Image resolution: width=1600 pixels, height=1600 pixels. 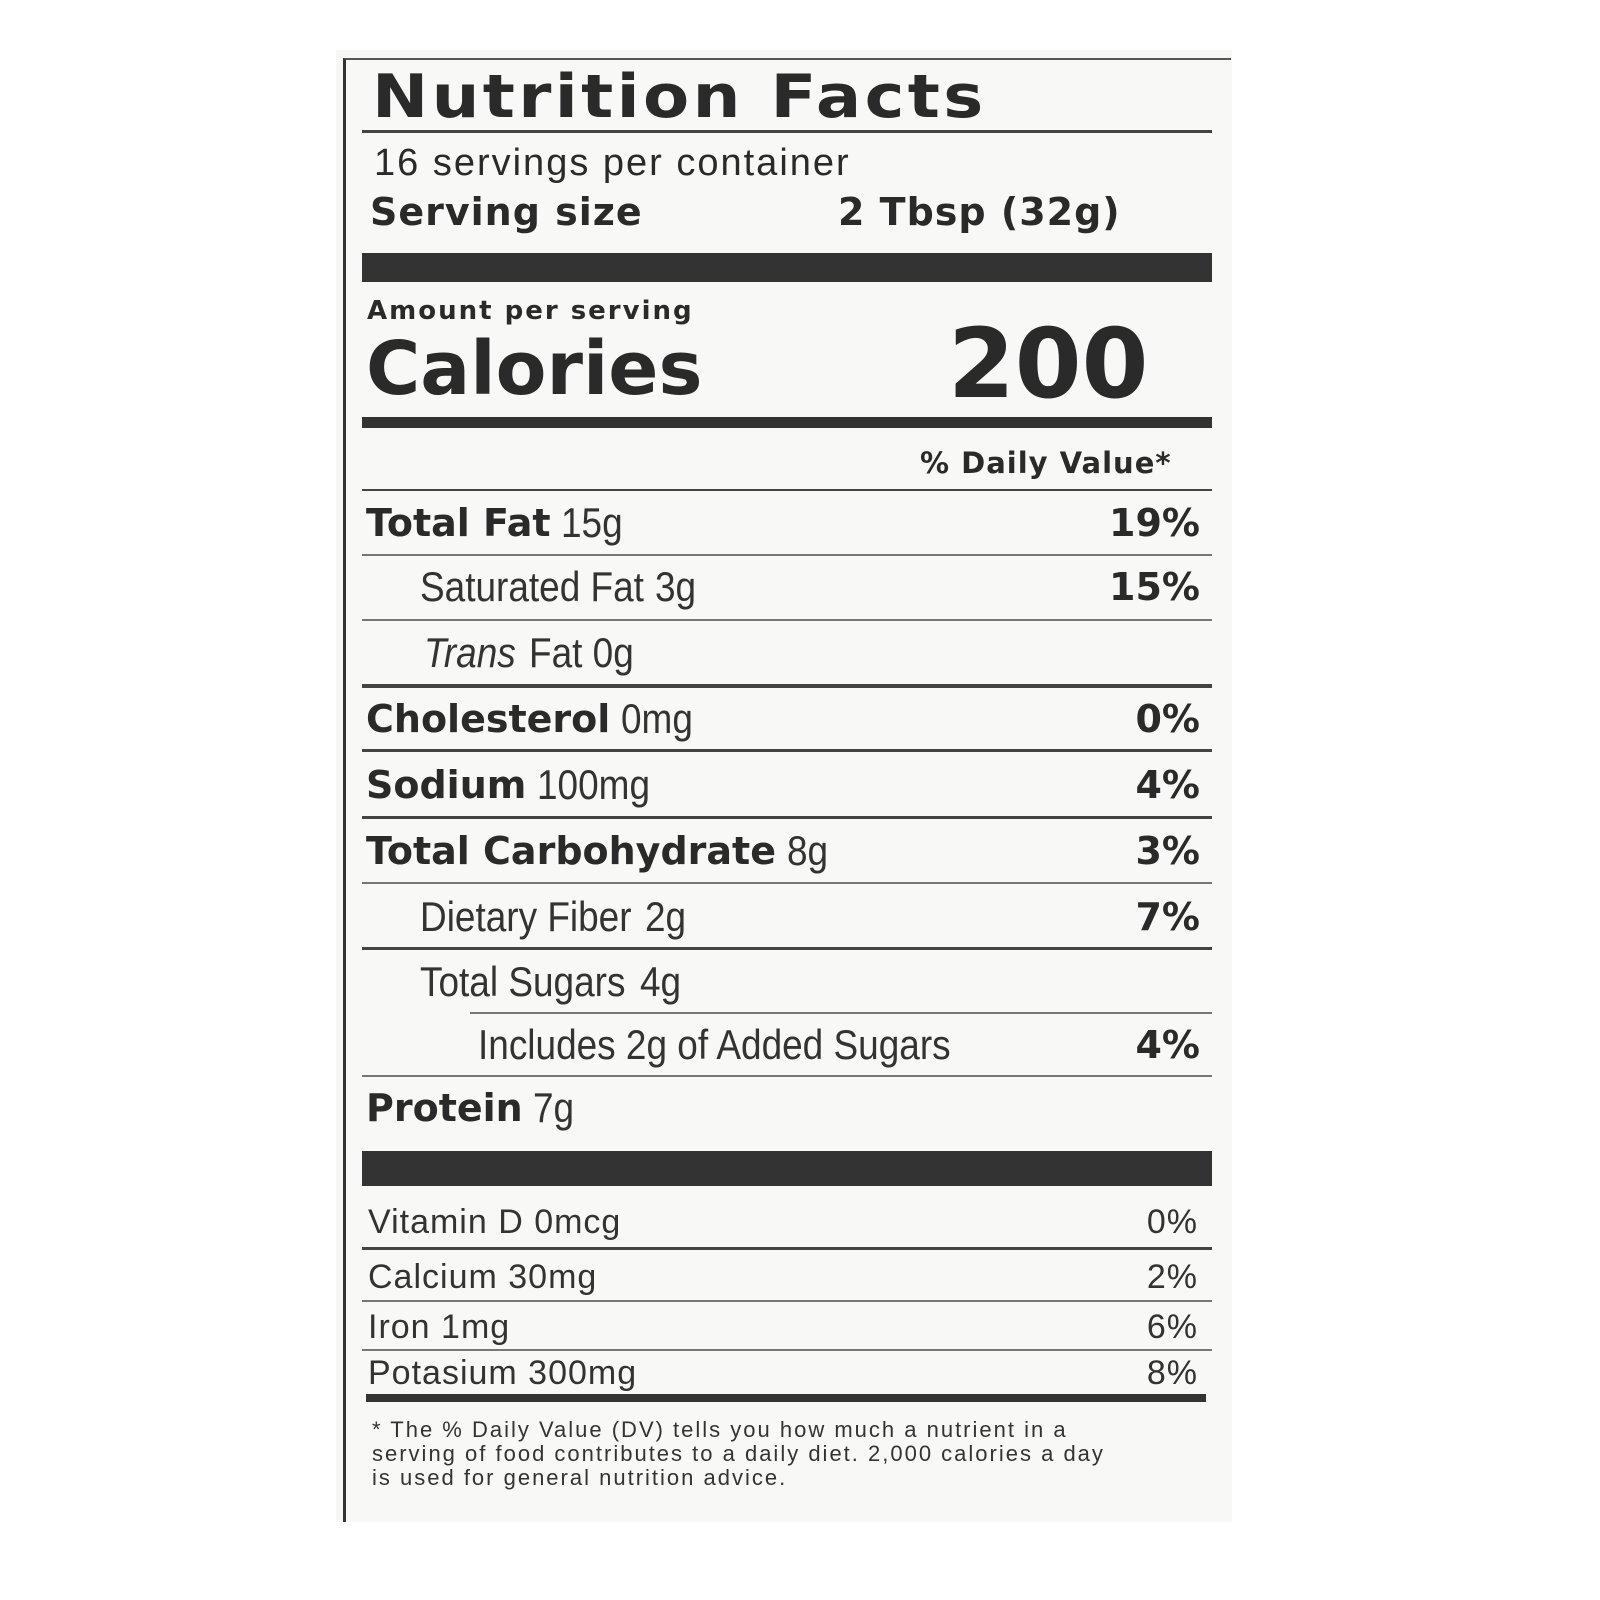 I want to click on vitamin-dv: 0%, so click(x=1172, y=1222).